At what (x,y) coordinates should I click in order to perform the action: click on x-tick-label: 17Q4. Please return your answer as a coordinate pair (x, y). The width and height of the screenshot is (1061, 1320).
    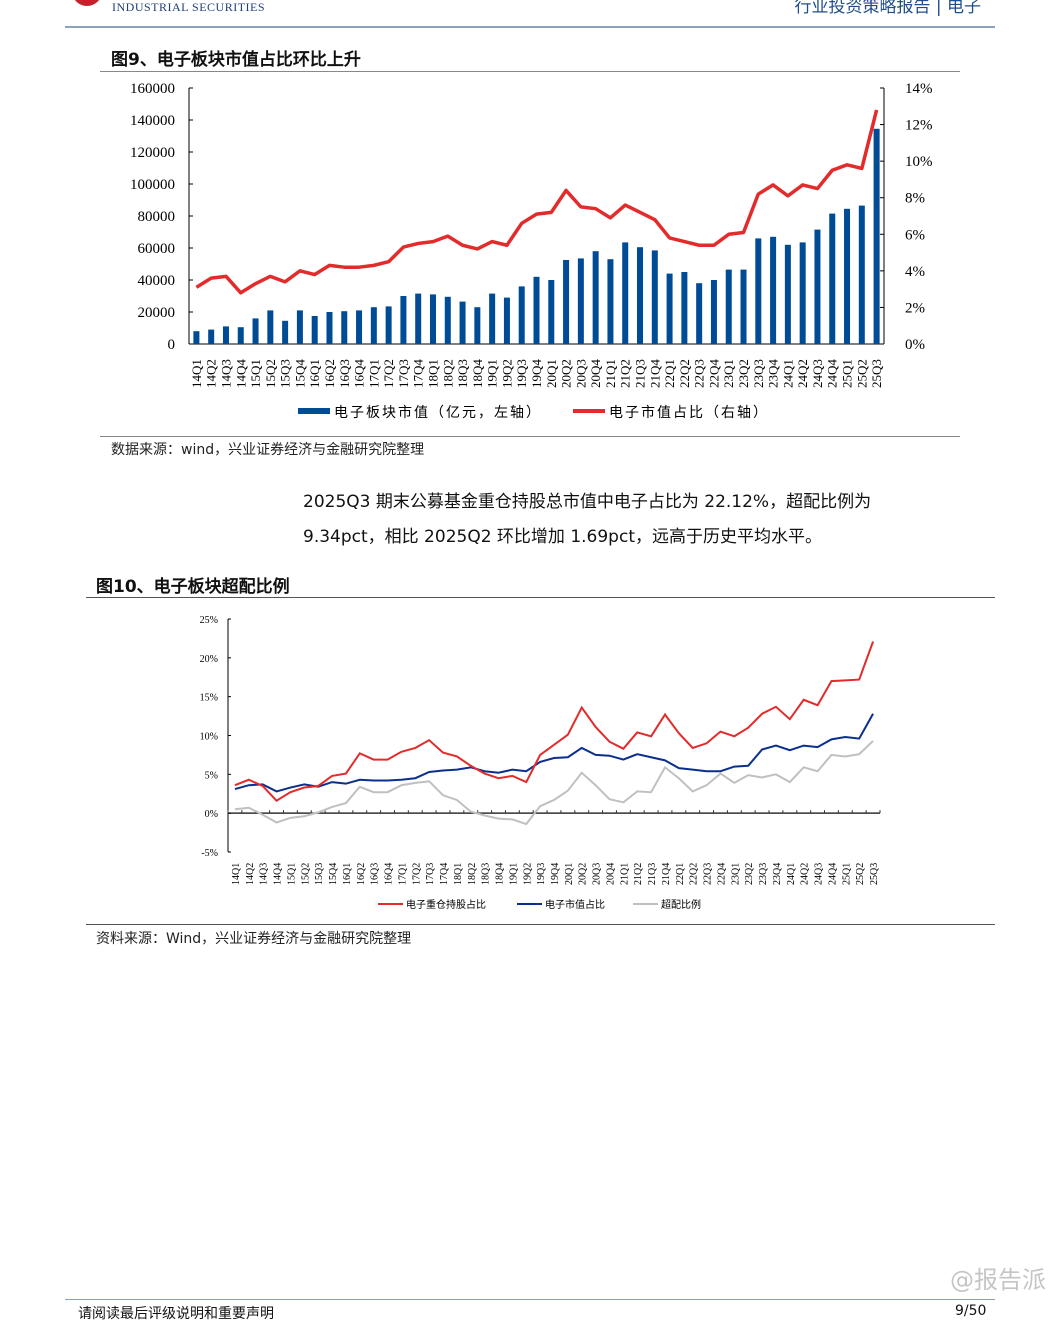
    Looking at the image, I should click on (418, 373).